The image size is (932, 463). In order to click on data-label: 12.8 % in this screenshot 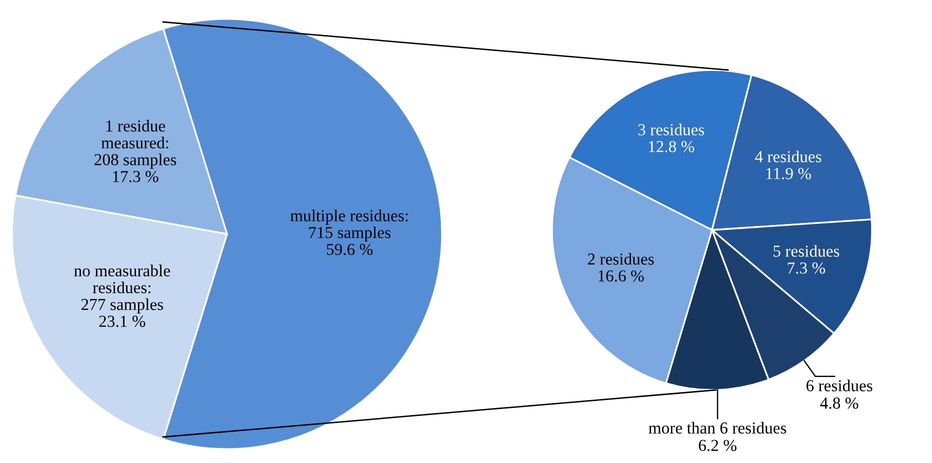, I will do `click(671, 146)`.